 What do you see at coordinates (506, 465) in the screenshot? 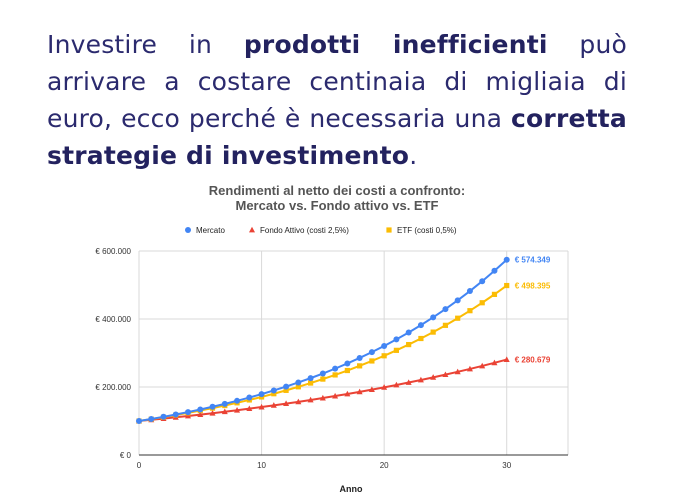
I see `x-tick-label: 30` at bounding box center [506, 465].